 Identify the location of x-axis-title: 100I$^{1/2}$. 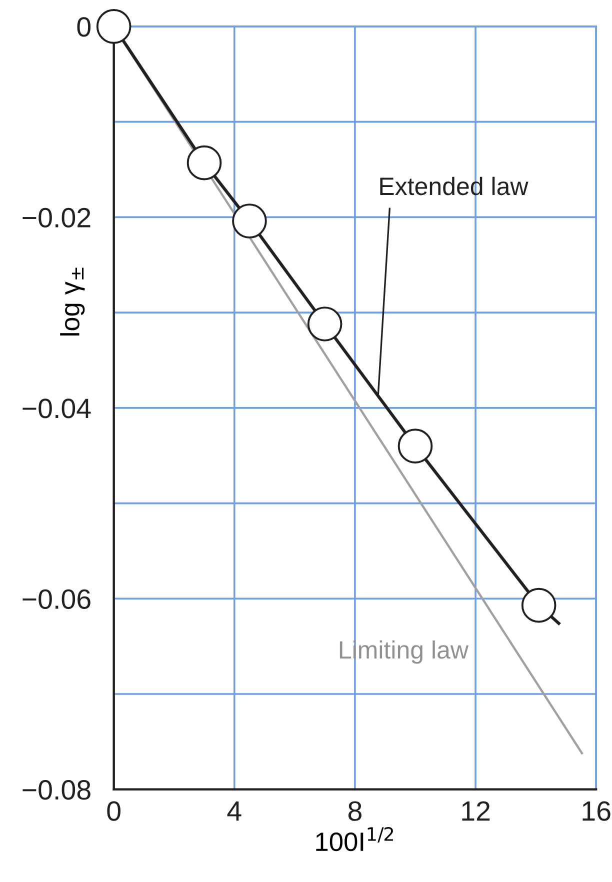
(355, 839).